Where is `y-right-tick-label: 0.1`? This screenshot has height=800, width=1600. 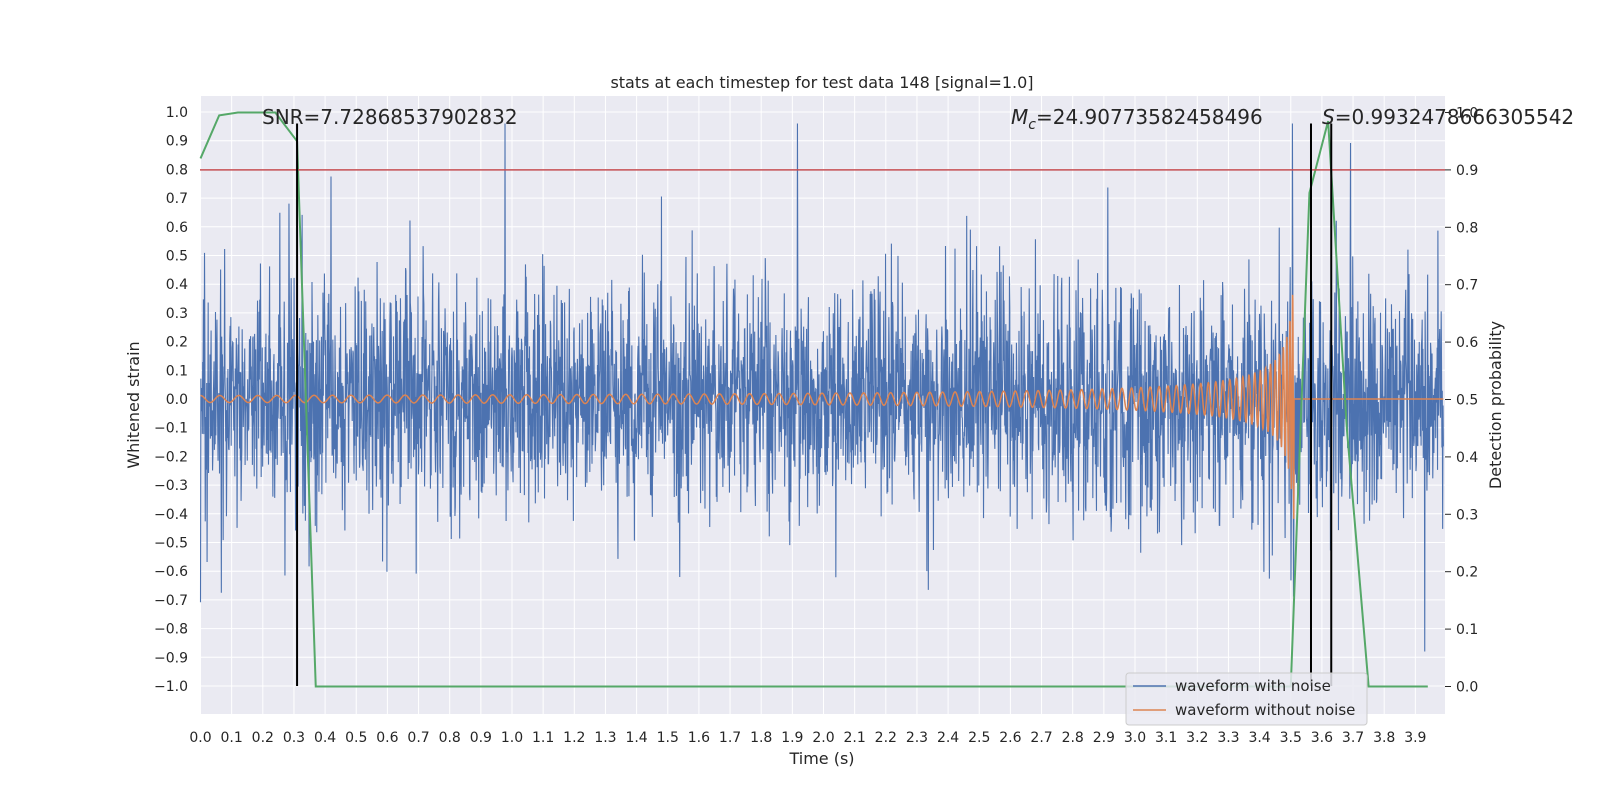
y-right-tick-label: 0.1 is located at coordinates (1467, 630).